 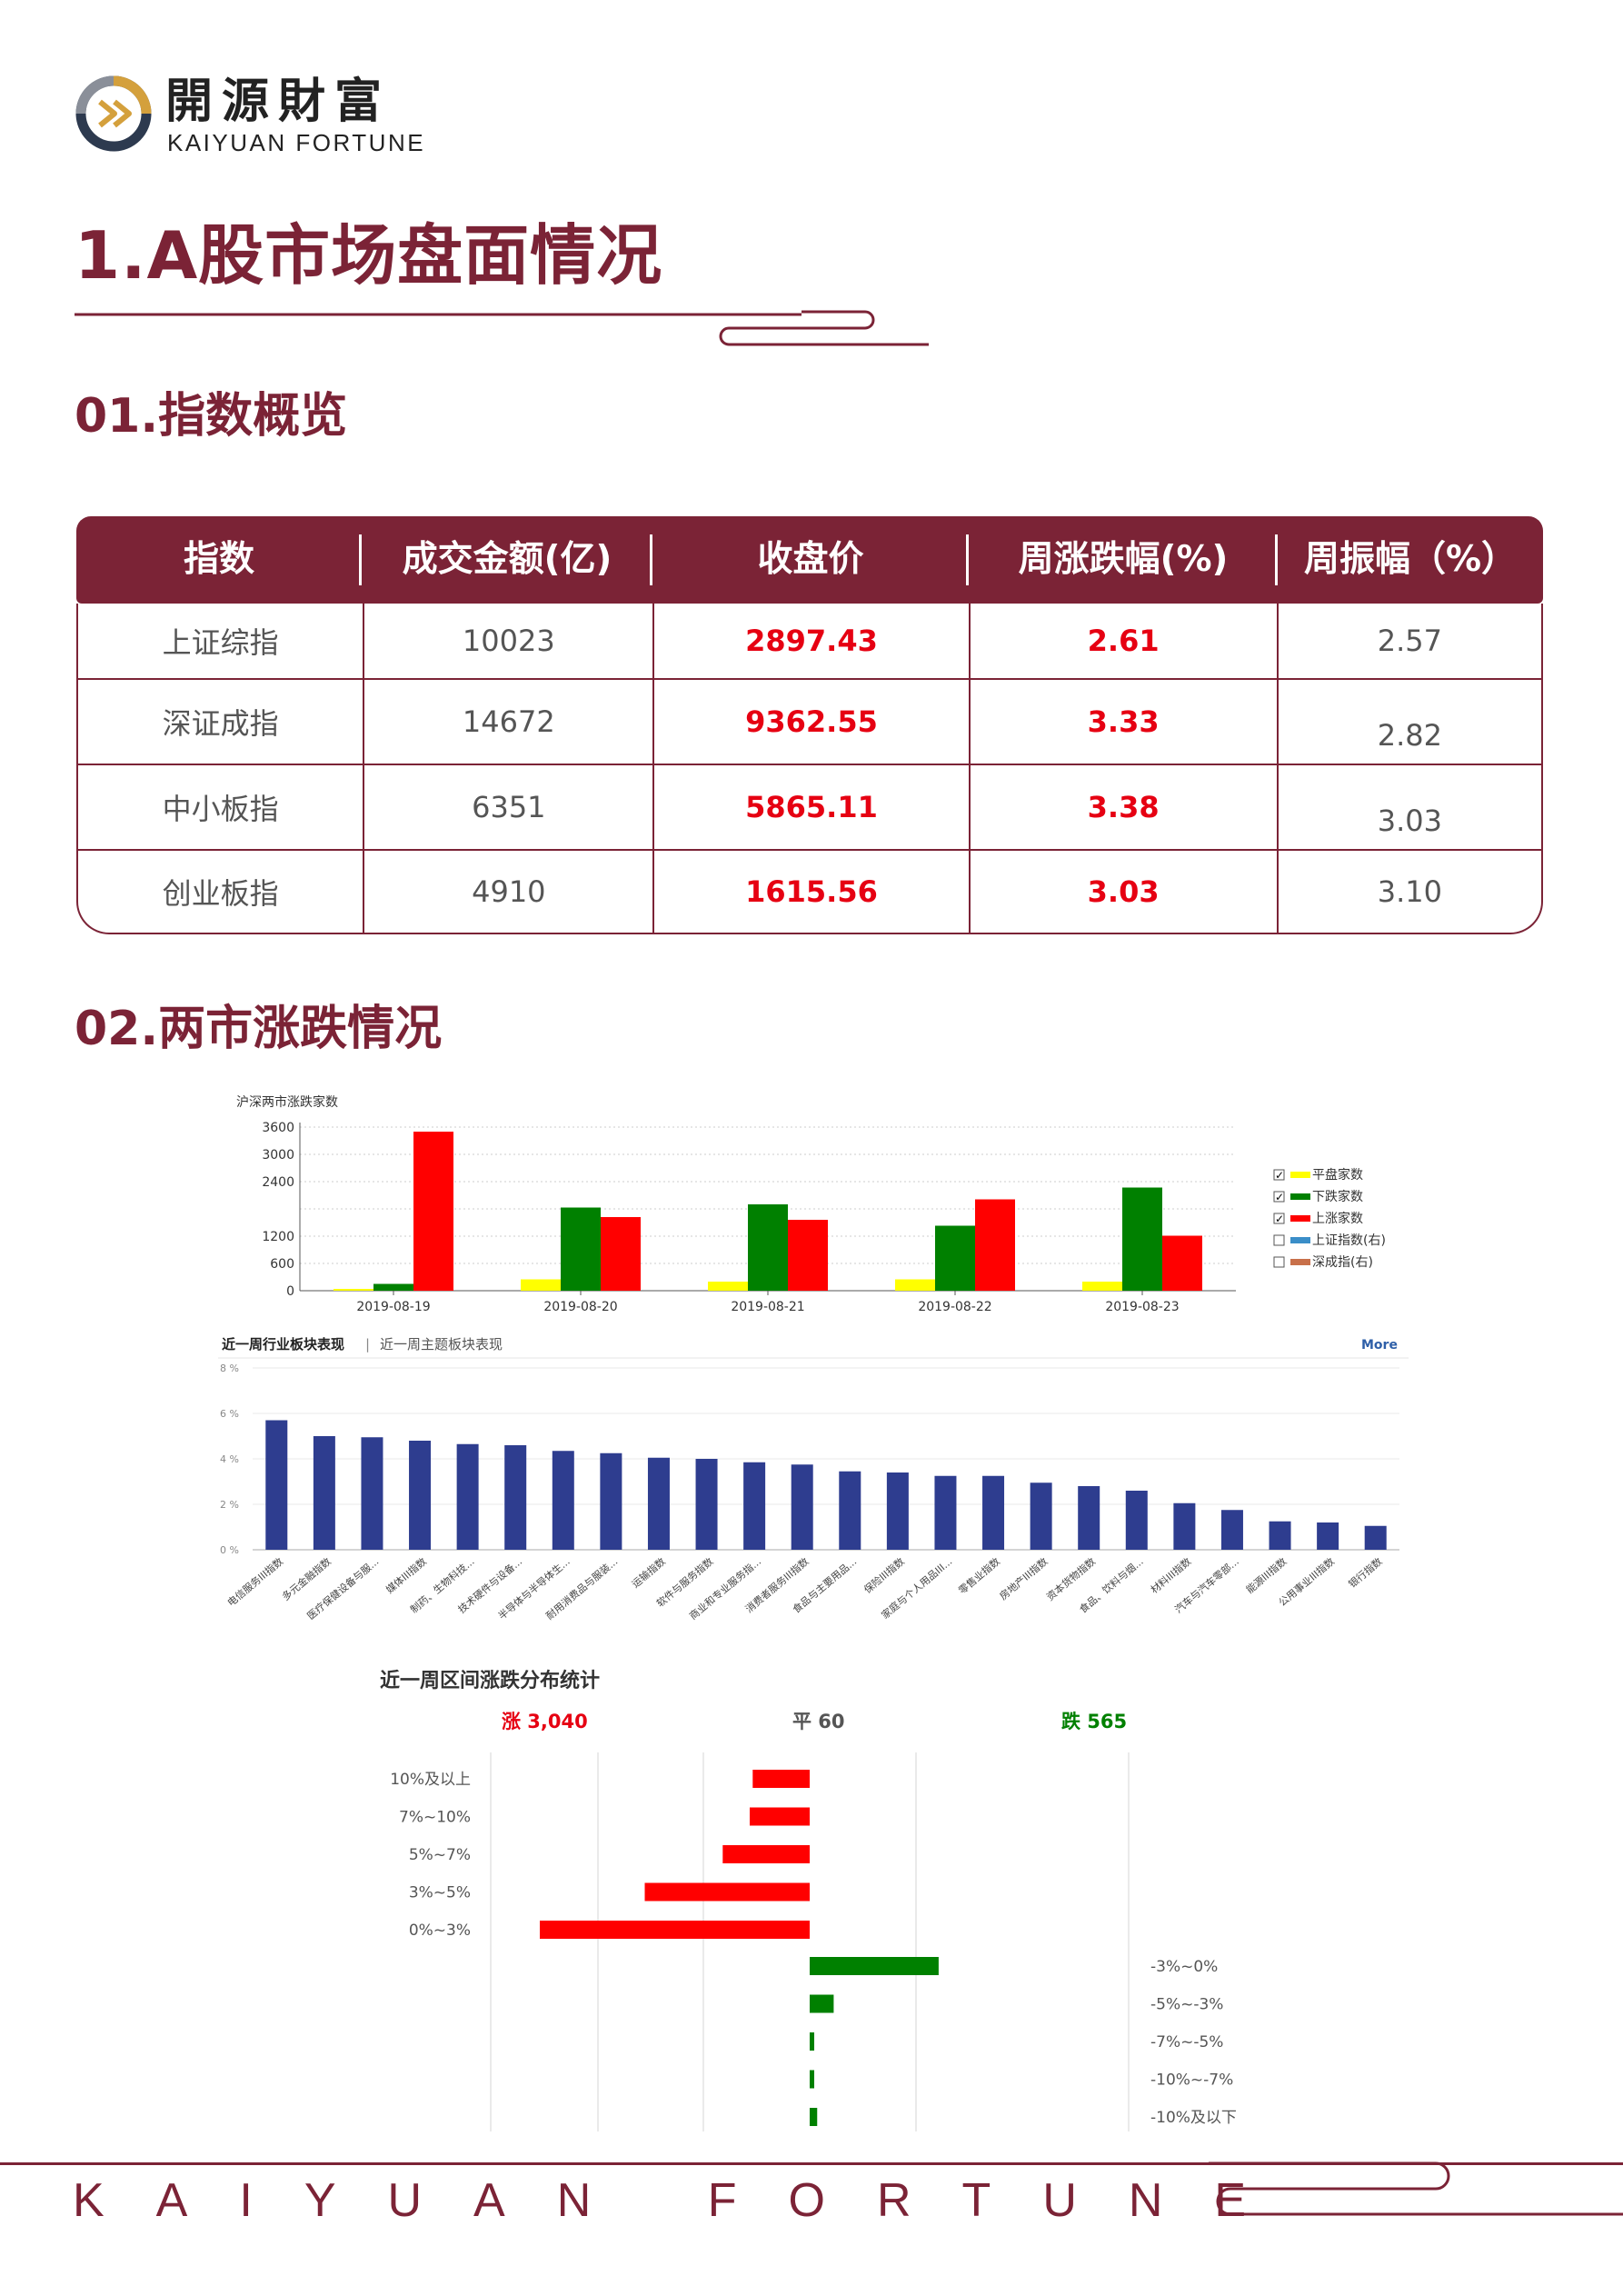 I want to click on cell-close: 1615.56, so click(x=810, y=892).